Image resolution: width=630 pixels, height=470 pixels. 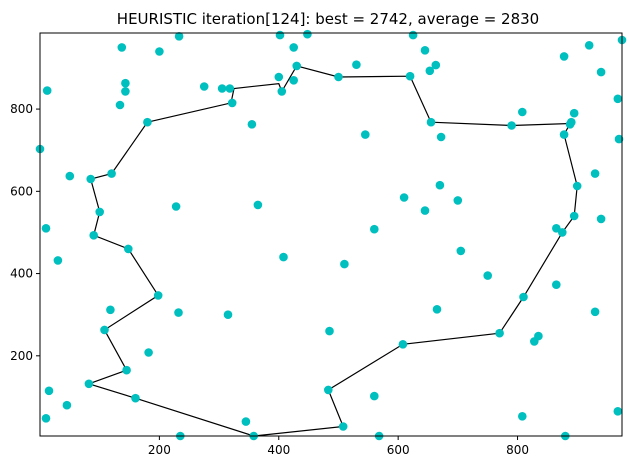 I want to click on y-axis: 200 400 600 800, so click(x=25, y=232).